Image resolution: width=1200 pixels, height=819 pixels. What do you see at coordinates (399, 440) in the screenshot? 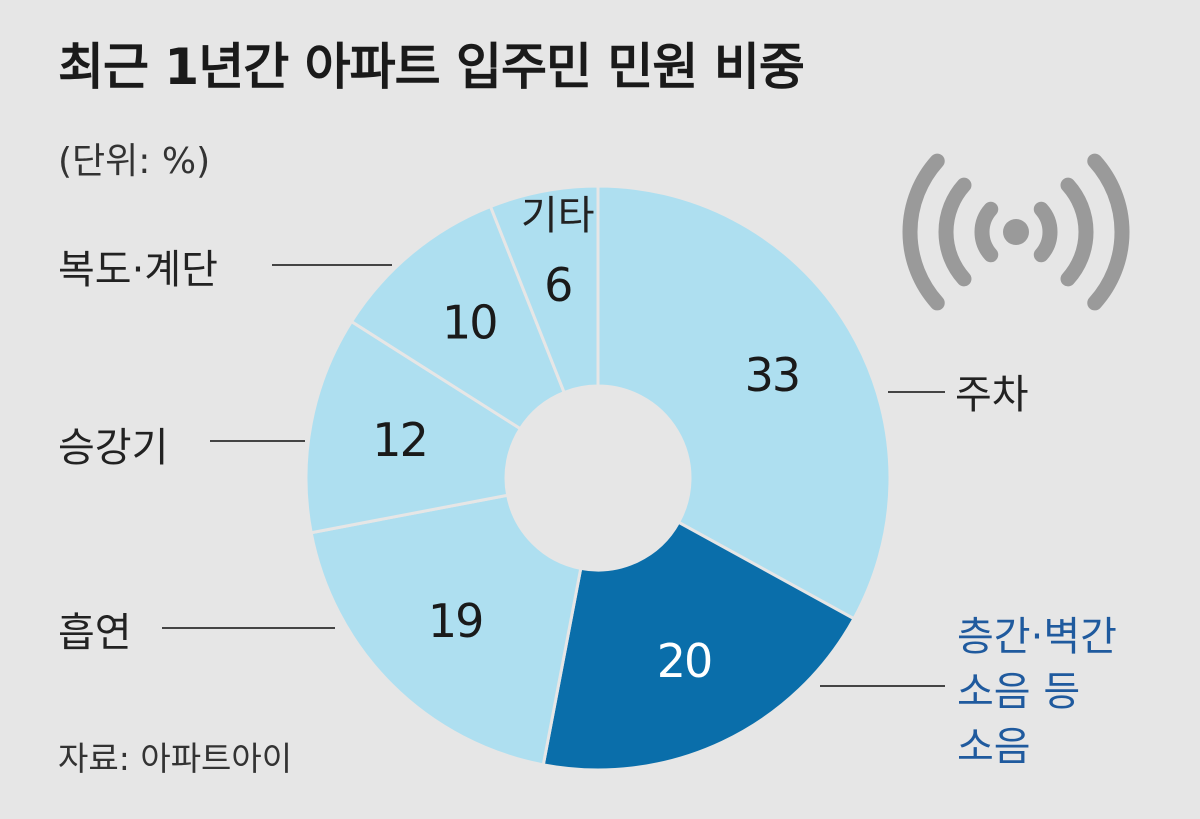
I see `slice-value-label: 12` at bounding box center [399, 440].